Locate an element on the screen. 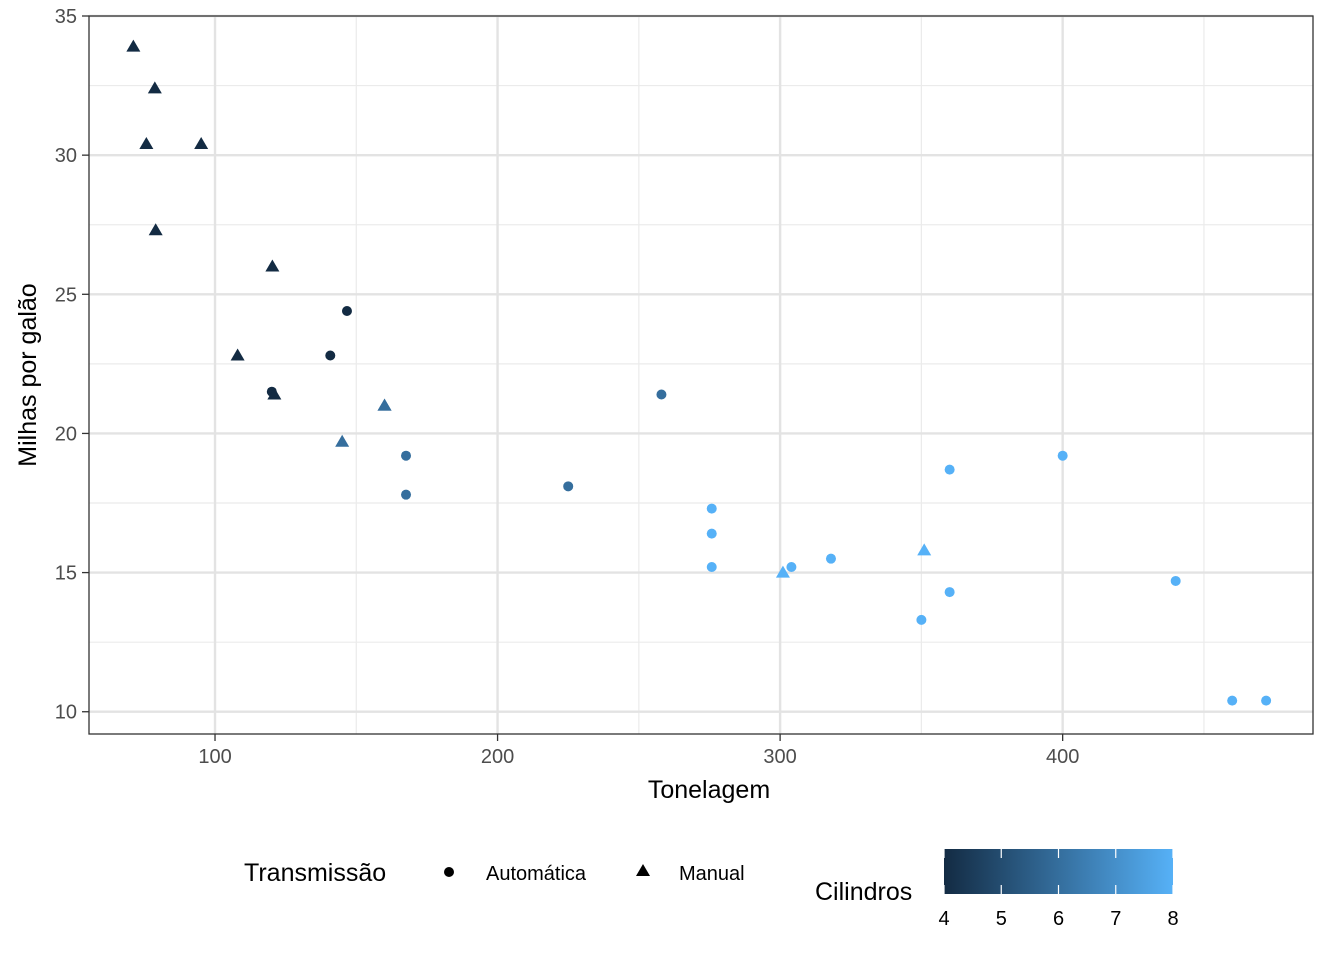 The image size is (1344, 960). legend-triangle-icon is located at coordinates (643, 870).